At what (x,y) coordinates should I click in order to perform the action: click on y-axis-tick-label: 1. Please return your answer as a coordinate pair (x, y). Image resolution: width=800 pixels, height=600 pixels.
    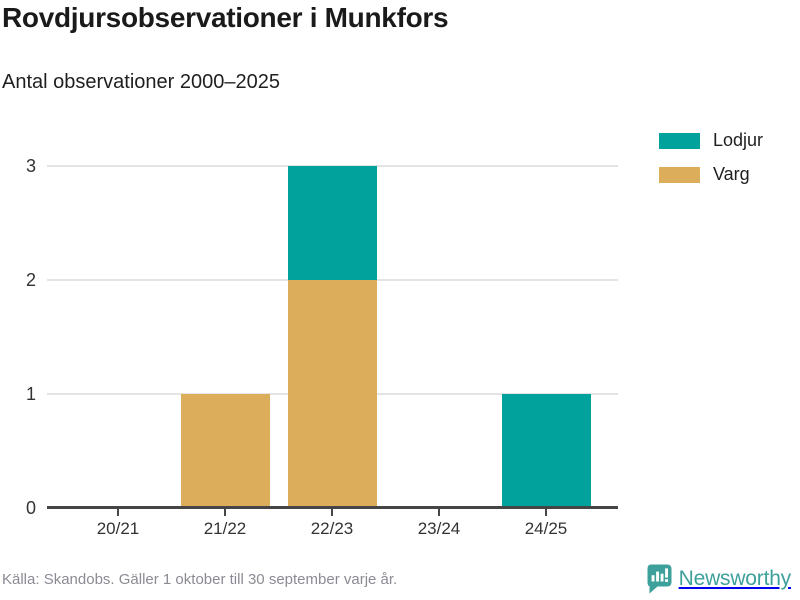
    Looking at the image, I should click on (30, 394).